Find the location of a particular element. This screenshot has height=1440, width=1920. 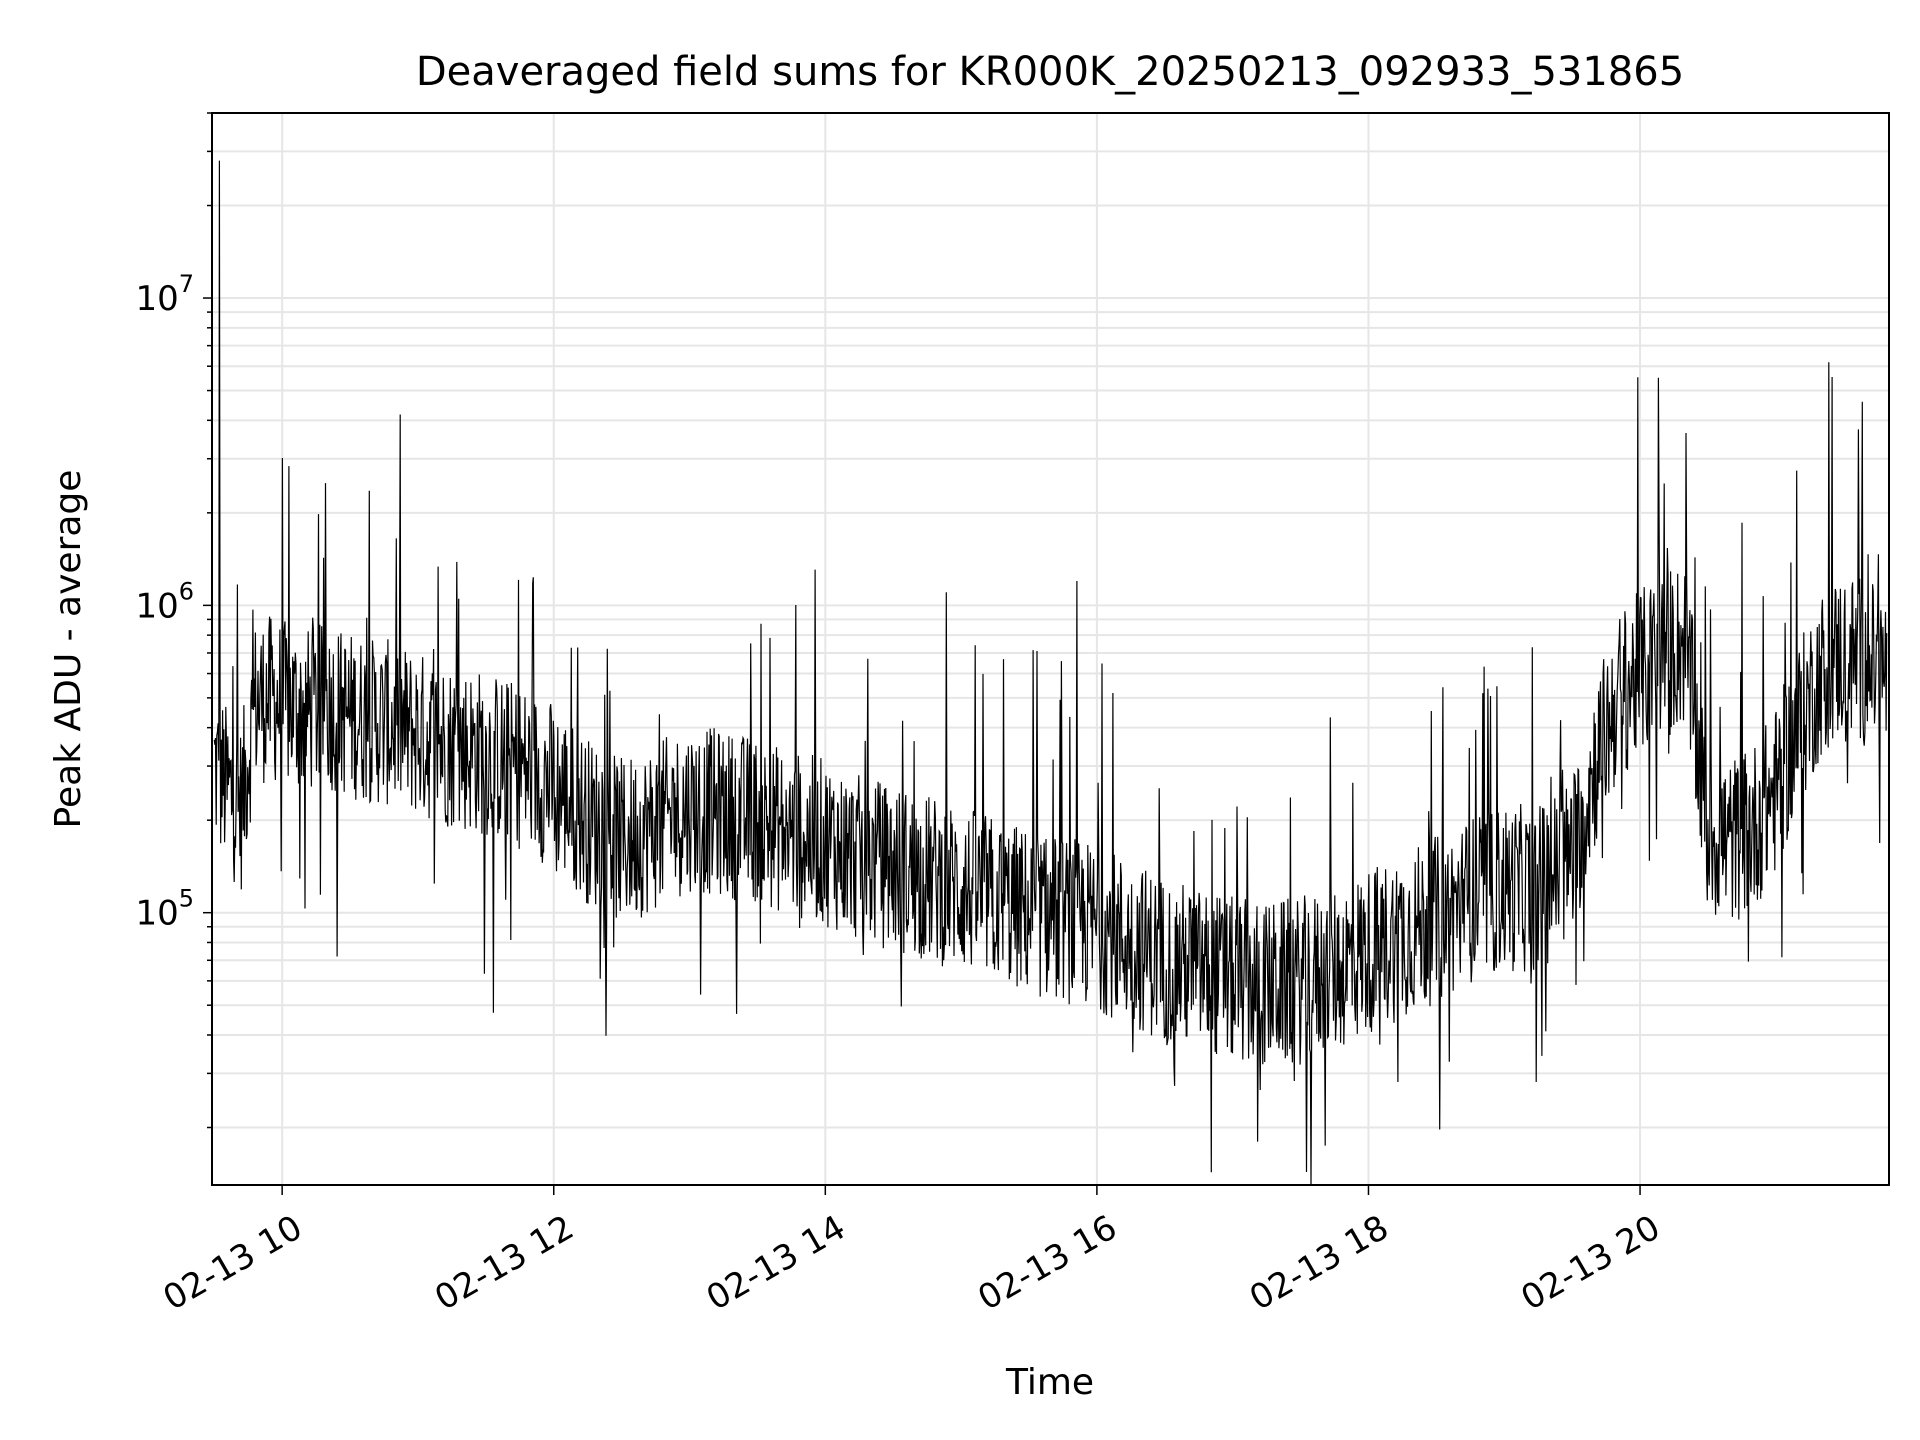

y-axis: 10⁵ 10⁶ 10⁷ is located at coordinates (173, 620).